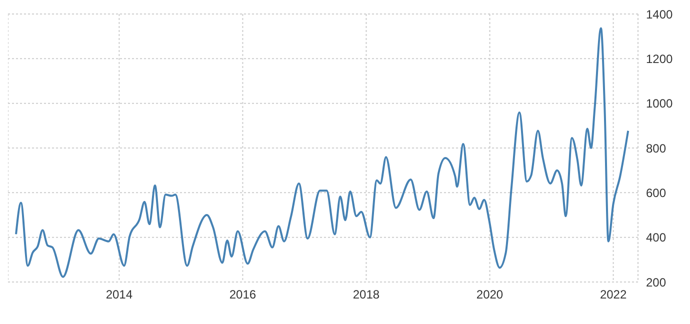 This screenshot has height=324, width=690. I want to click on y-tick-label: 1200, so click(660, 59).